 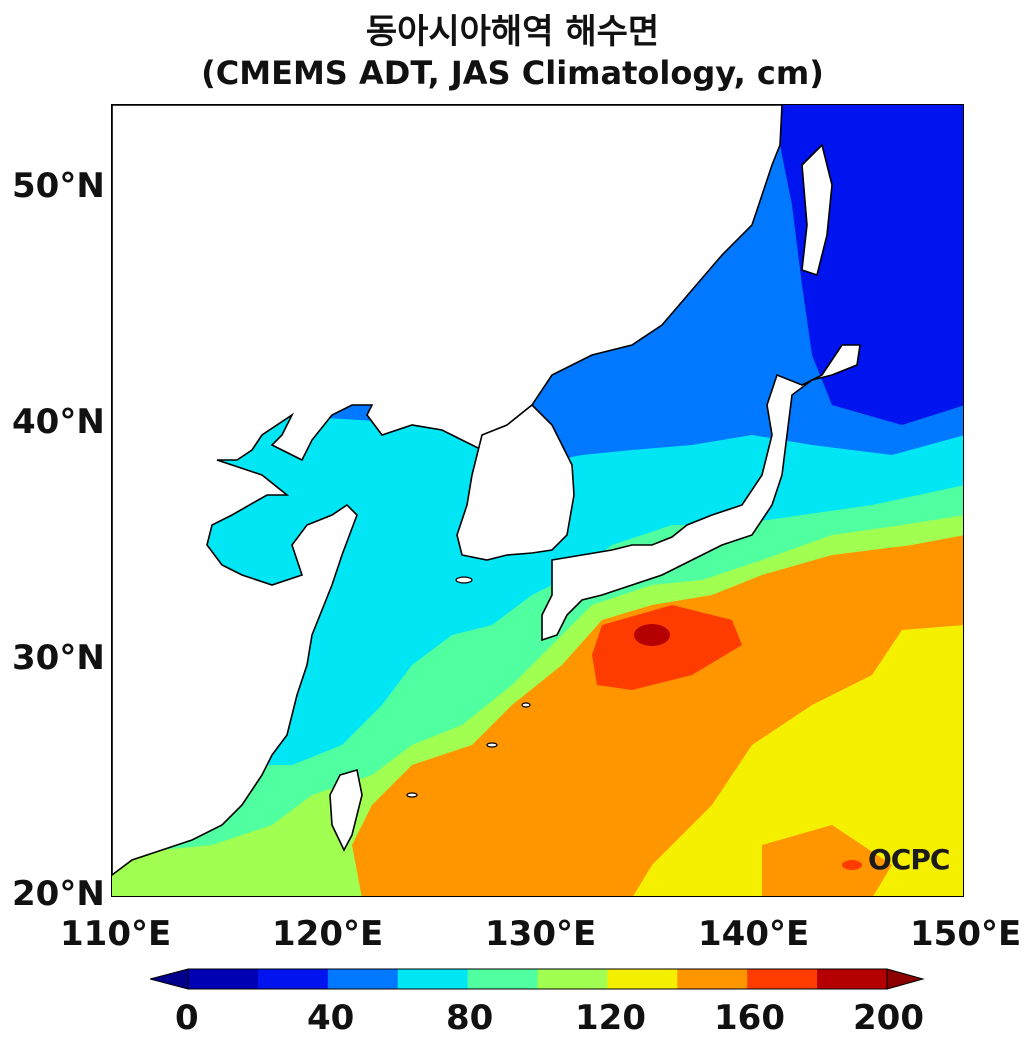 I want to click on colorbar-tick-0: 0, so click(x=187, y=1018).